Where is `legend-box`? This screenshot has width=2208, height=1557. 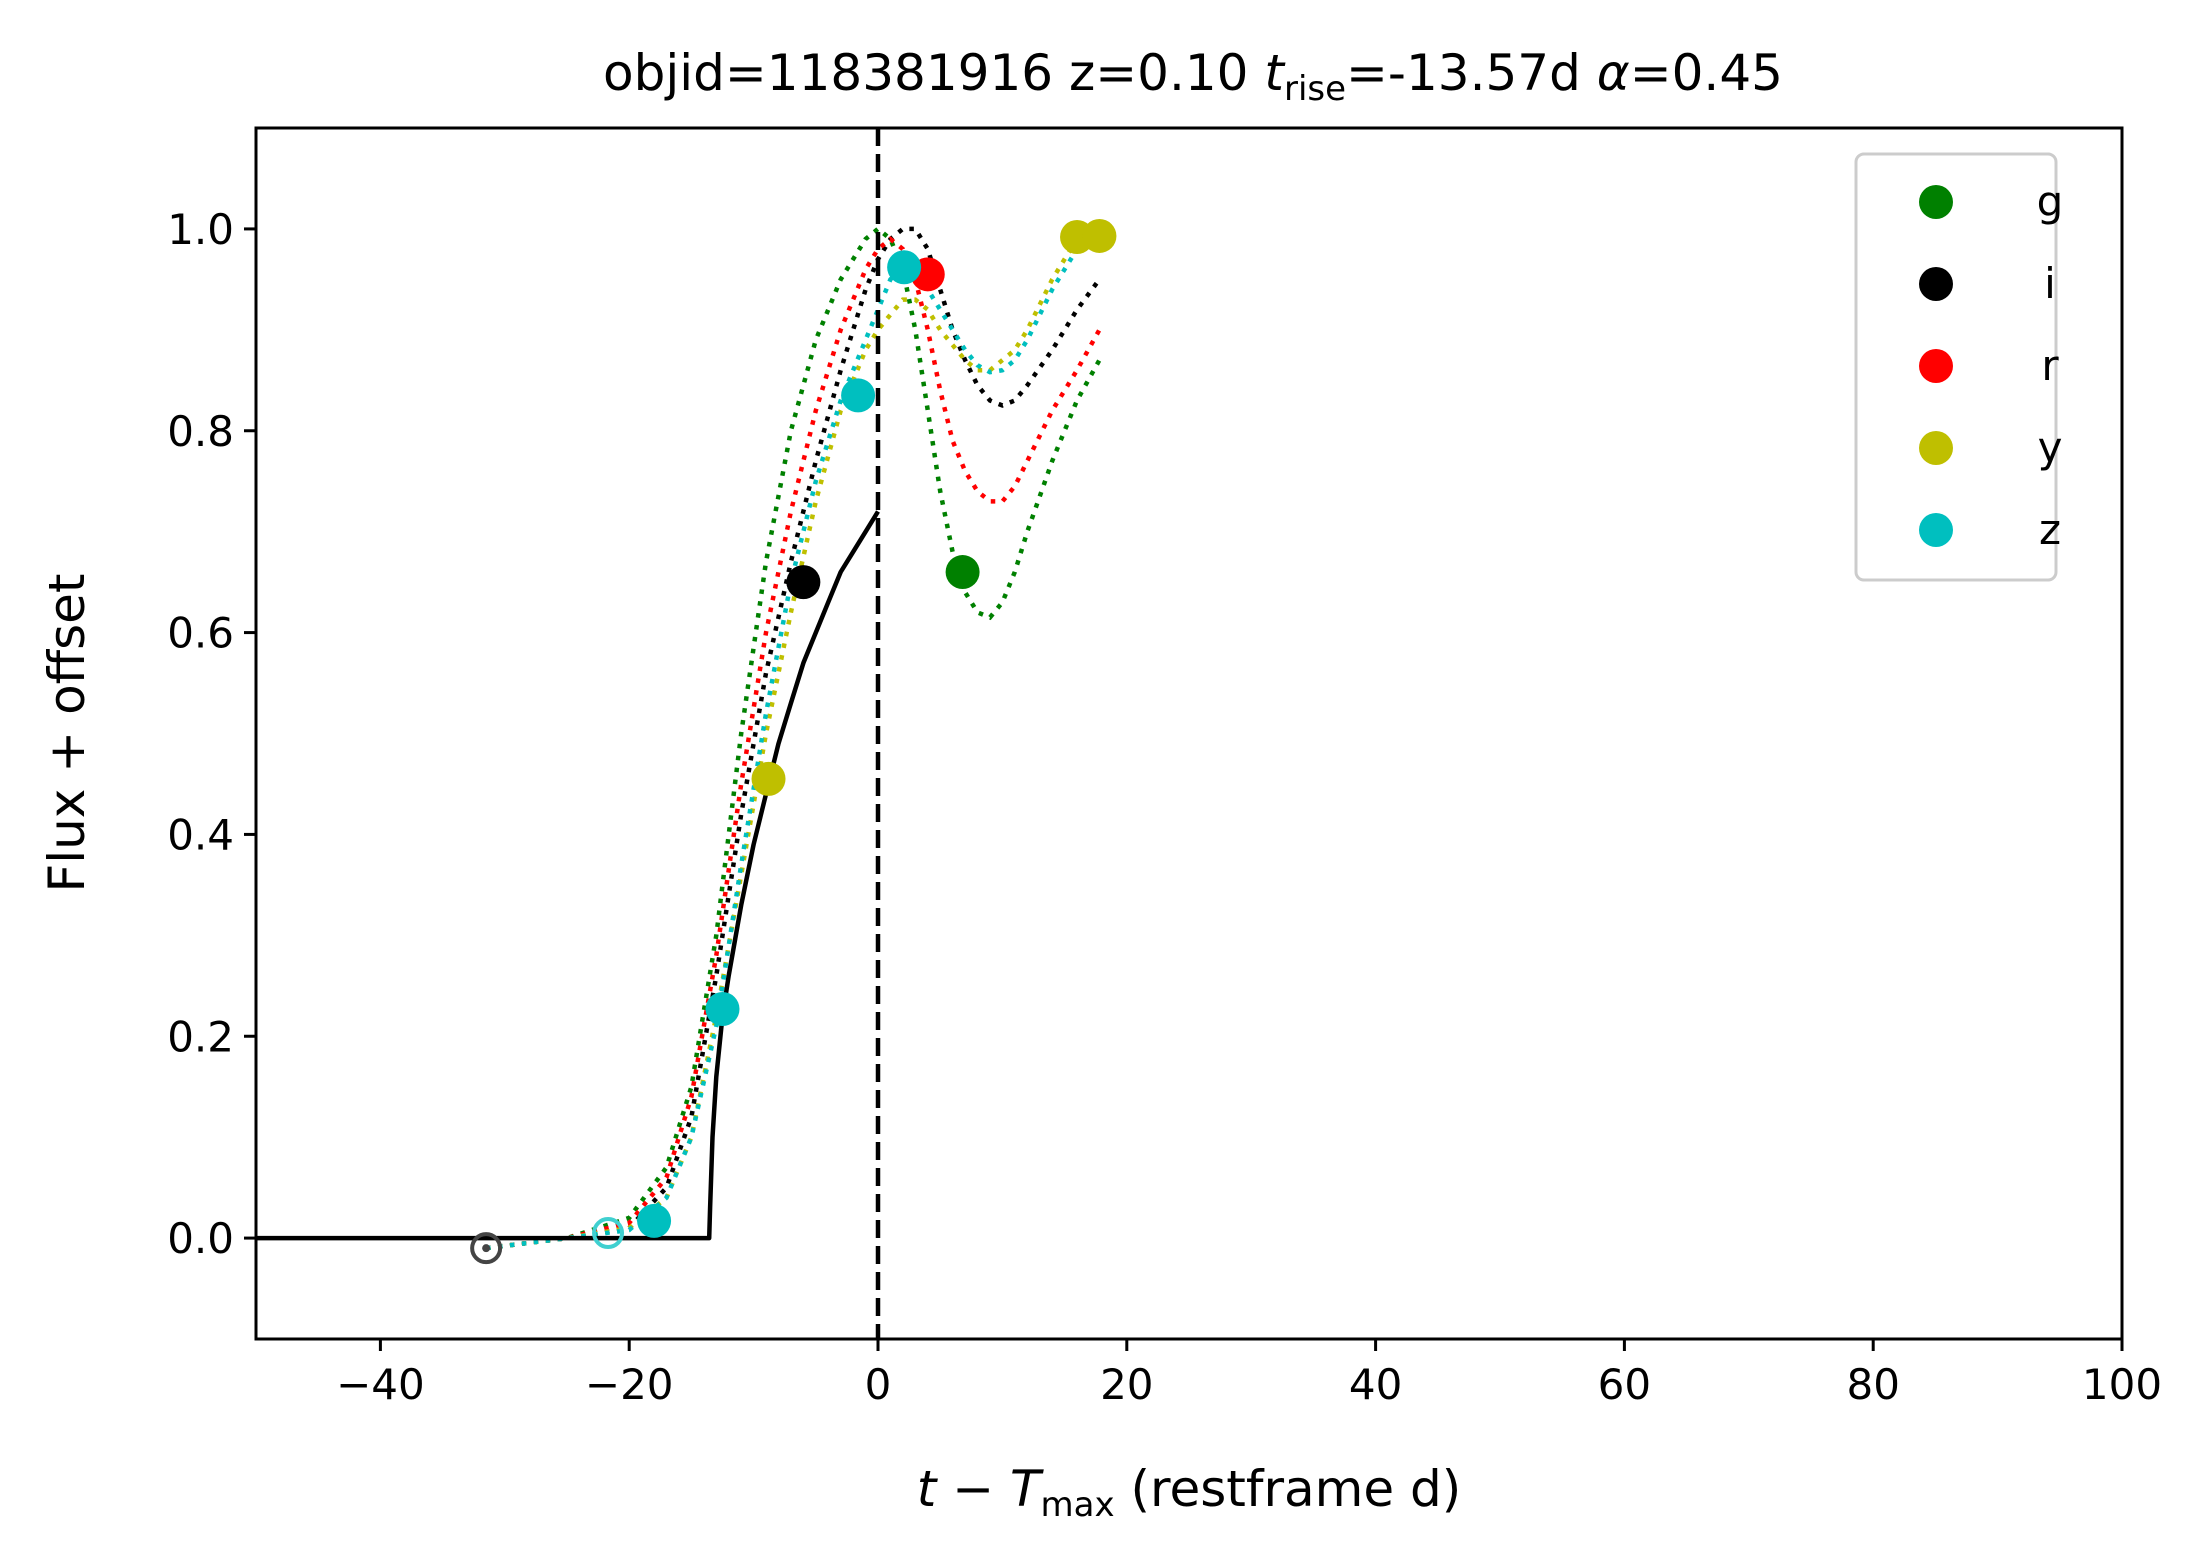
legend-box is located at coordinates (1956, 367).